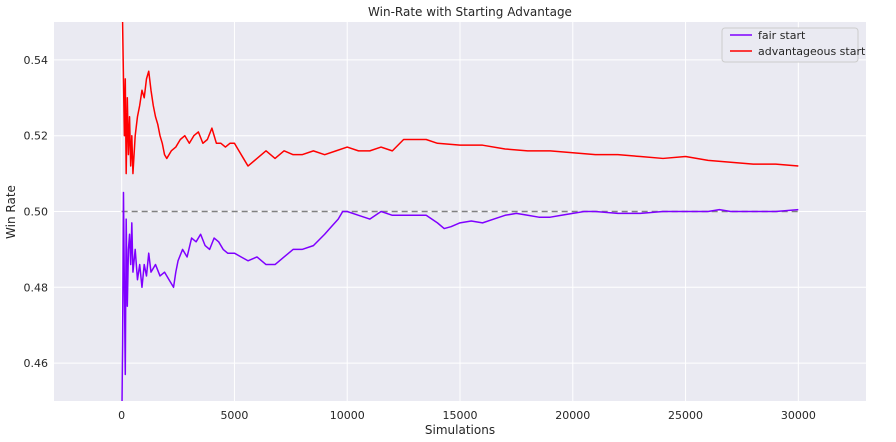  Describe the element at coordinates (470, 12) in the screenshot. I see `chart-title: Win-Rate with Starting Advantage` at that location.